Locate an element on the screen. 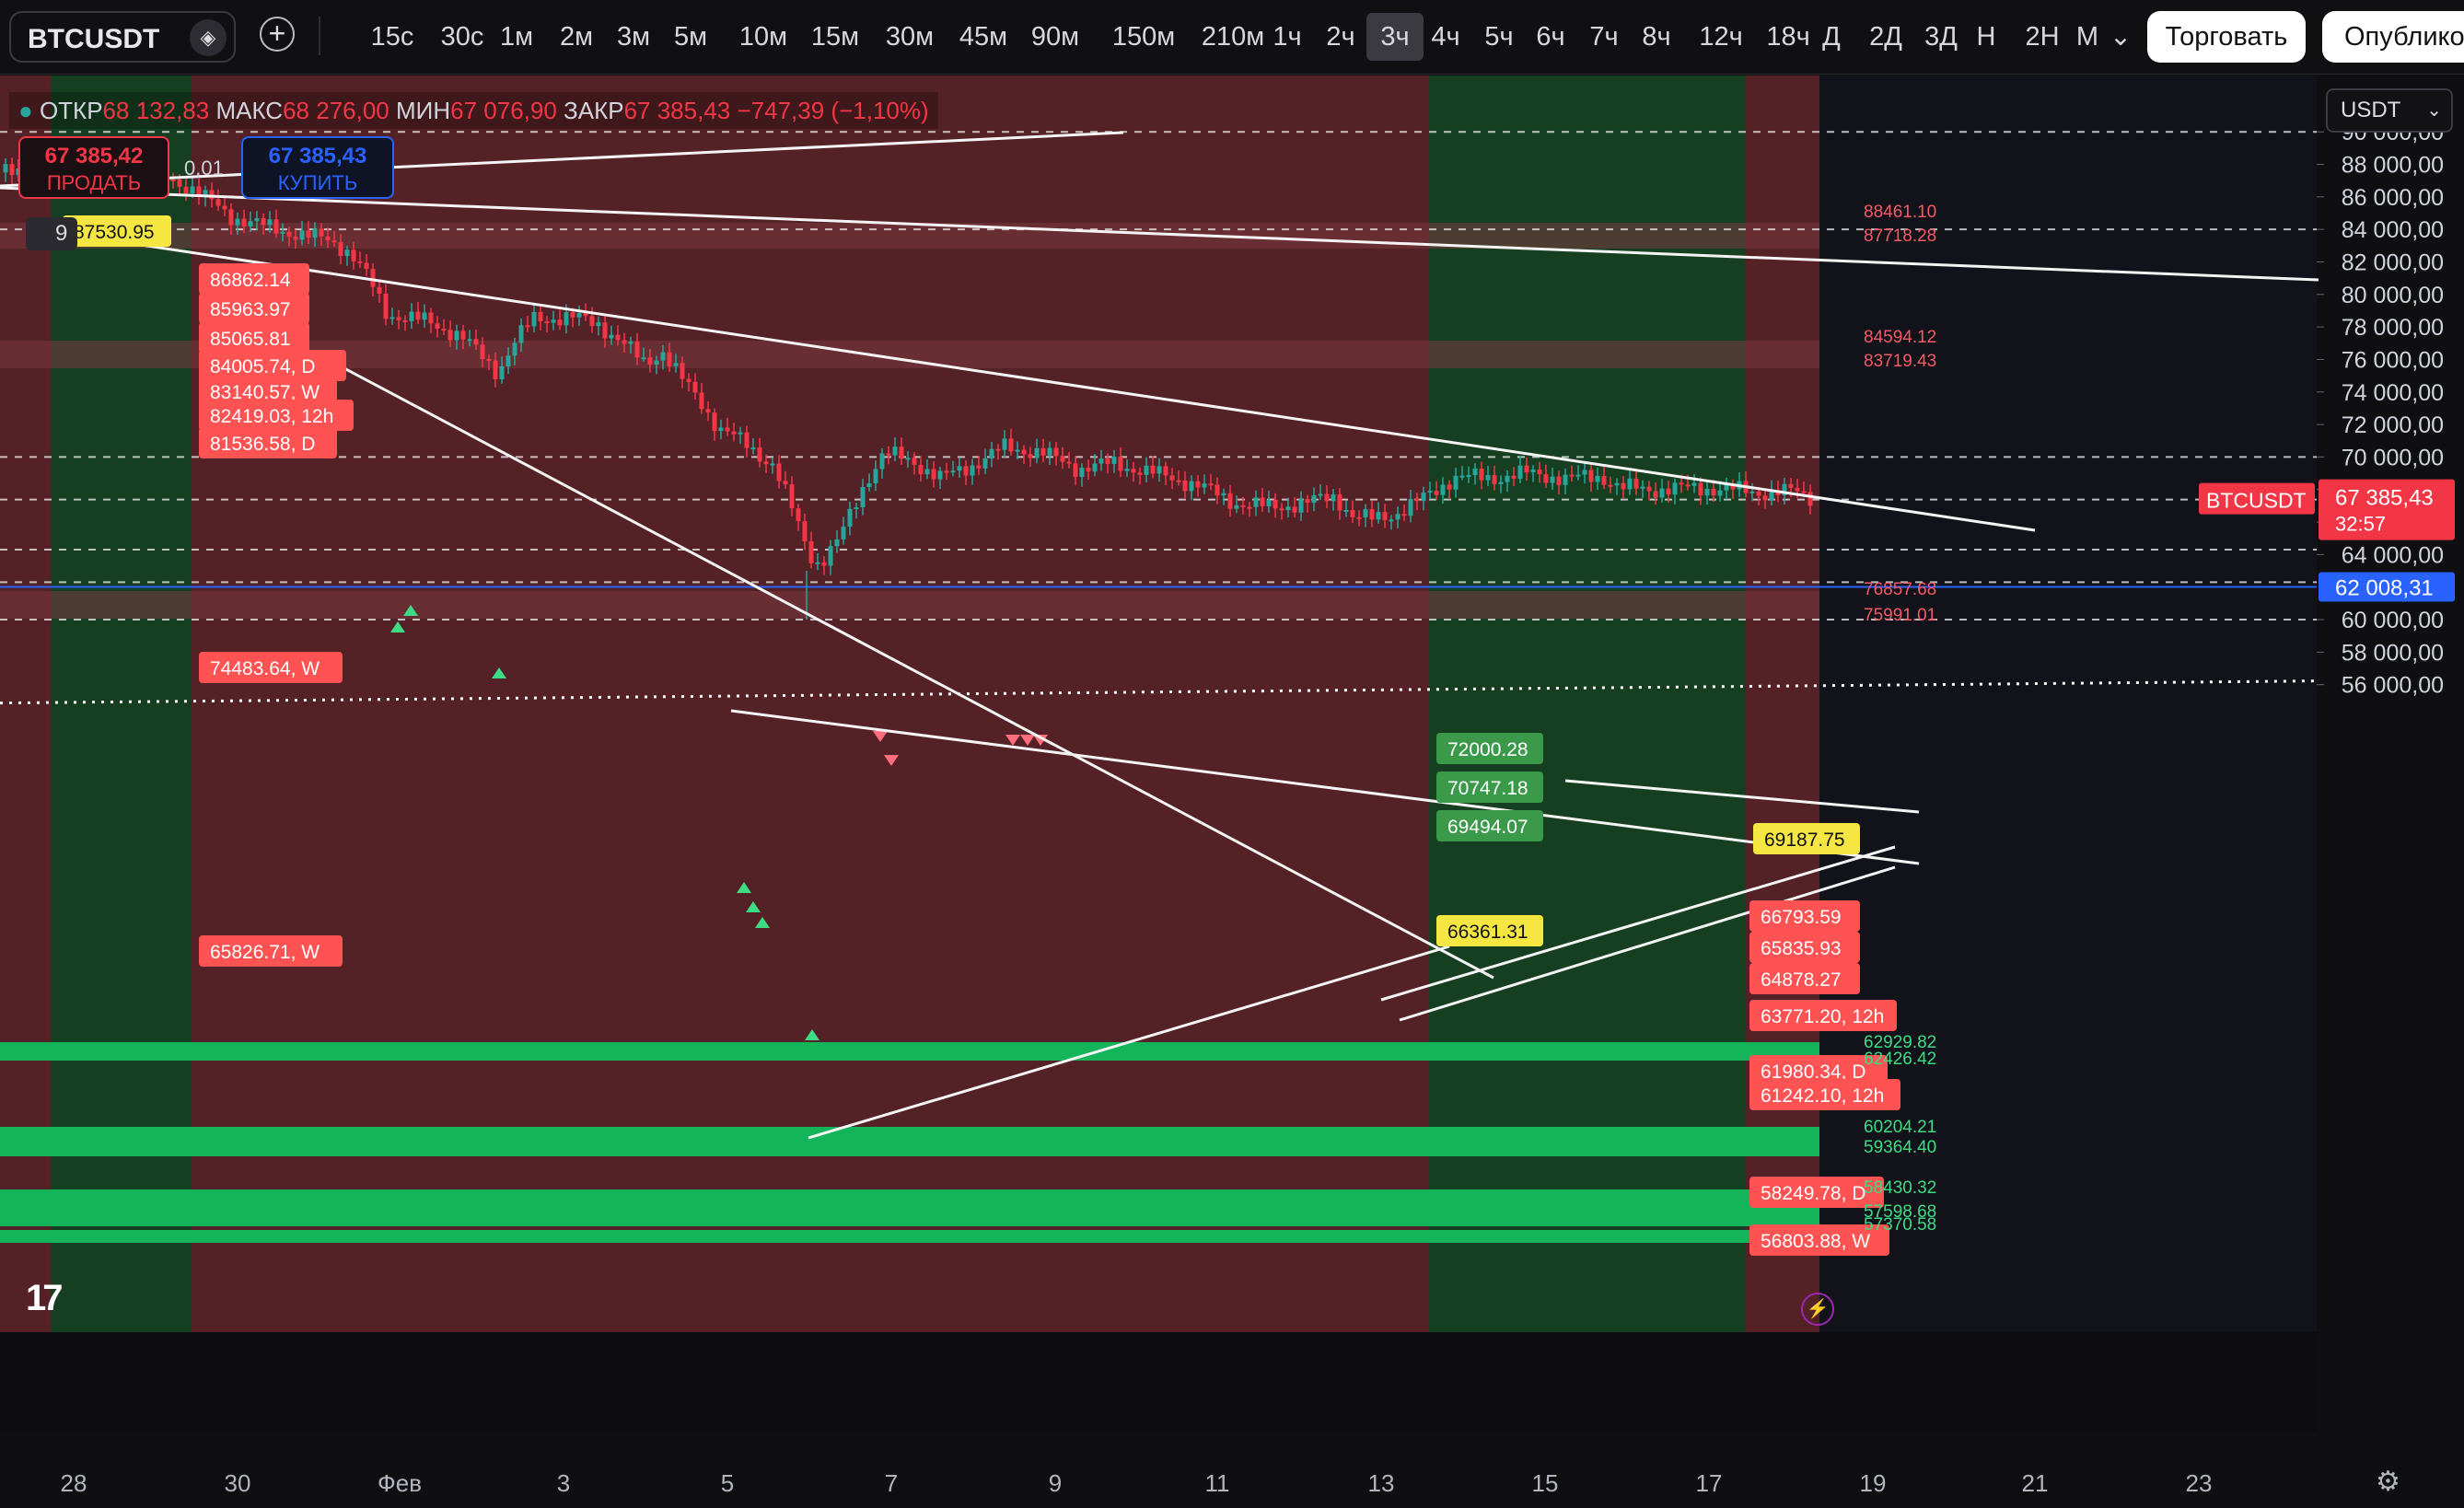 This screenshot has height=1508, width=2464. timeframe-2: 30с is located at coordinates (462, 37).